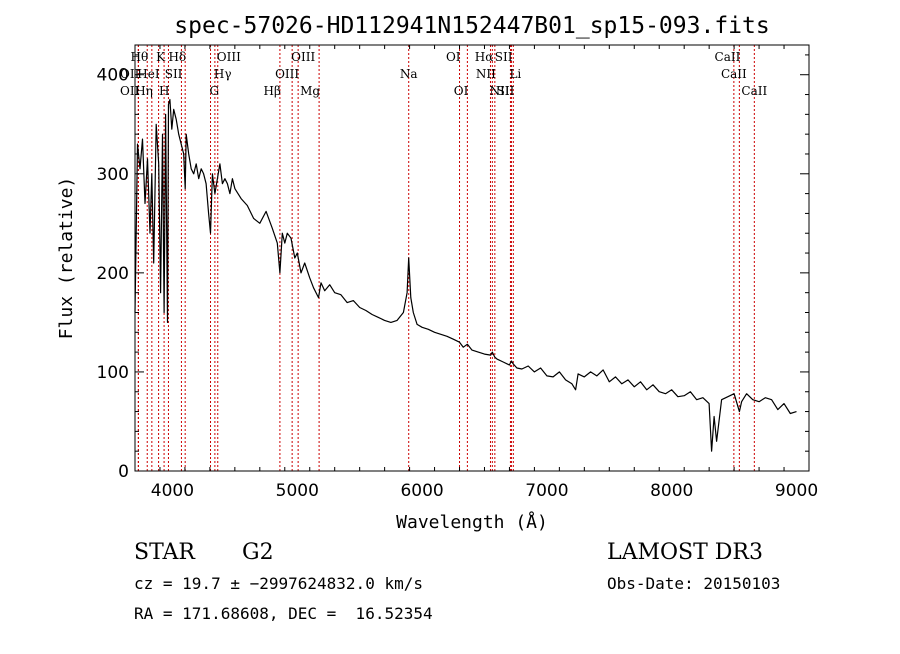 The width and height of the screenshot is (900, 654). I want to click on line-label-26: CaII, so click(734, 74).